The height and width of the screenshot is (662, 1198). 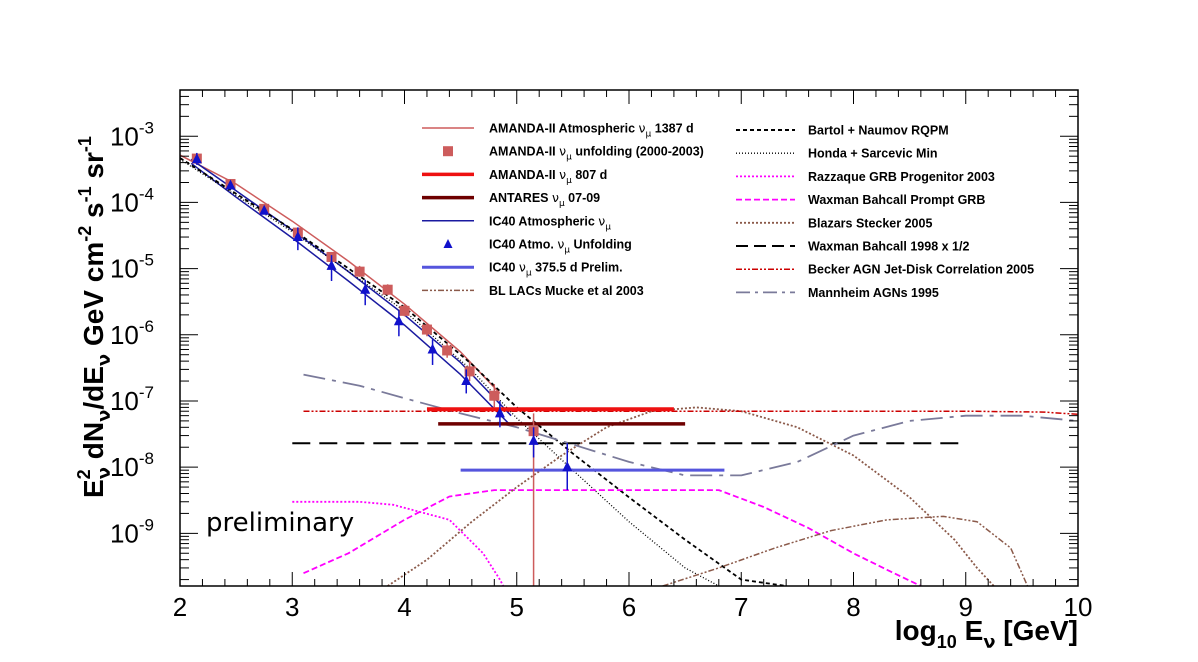 I want to click on x-tick-label: 2, so click(x=180, y=607).